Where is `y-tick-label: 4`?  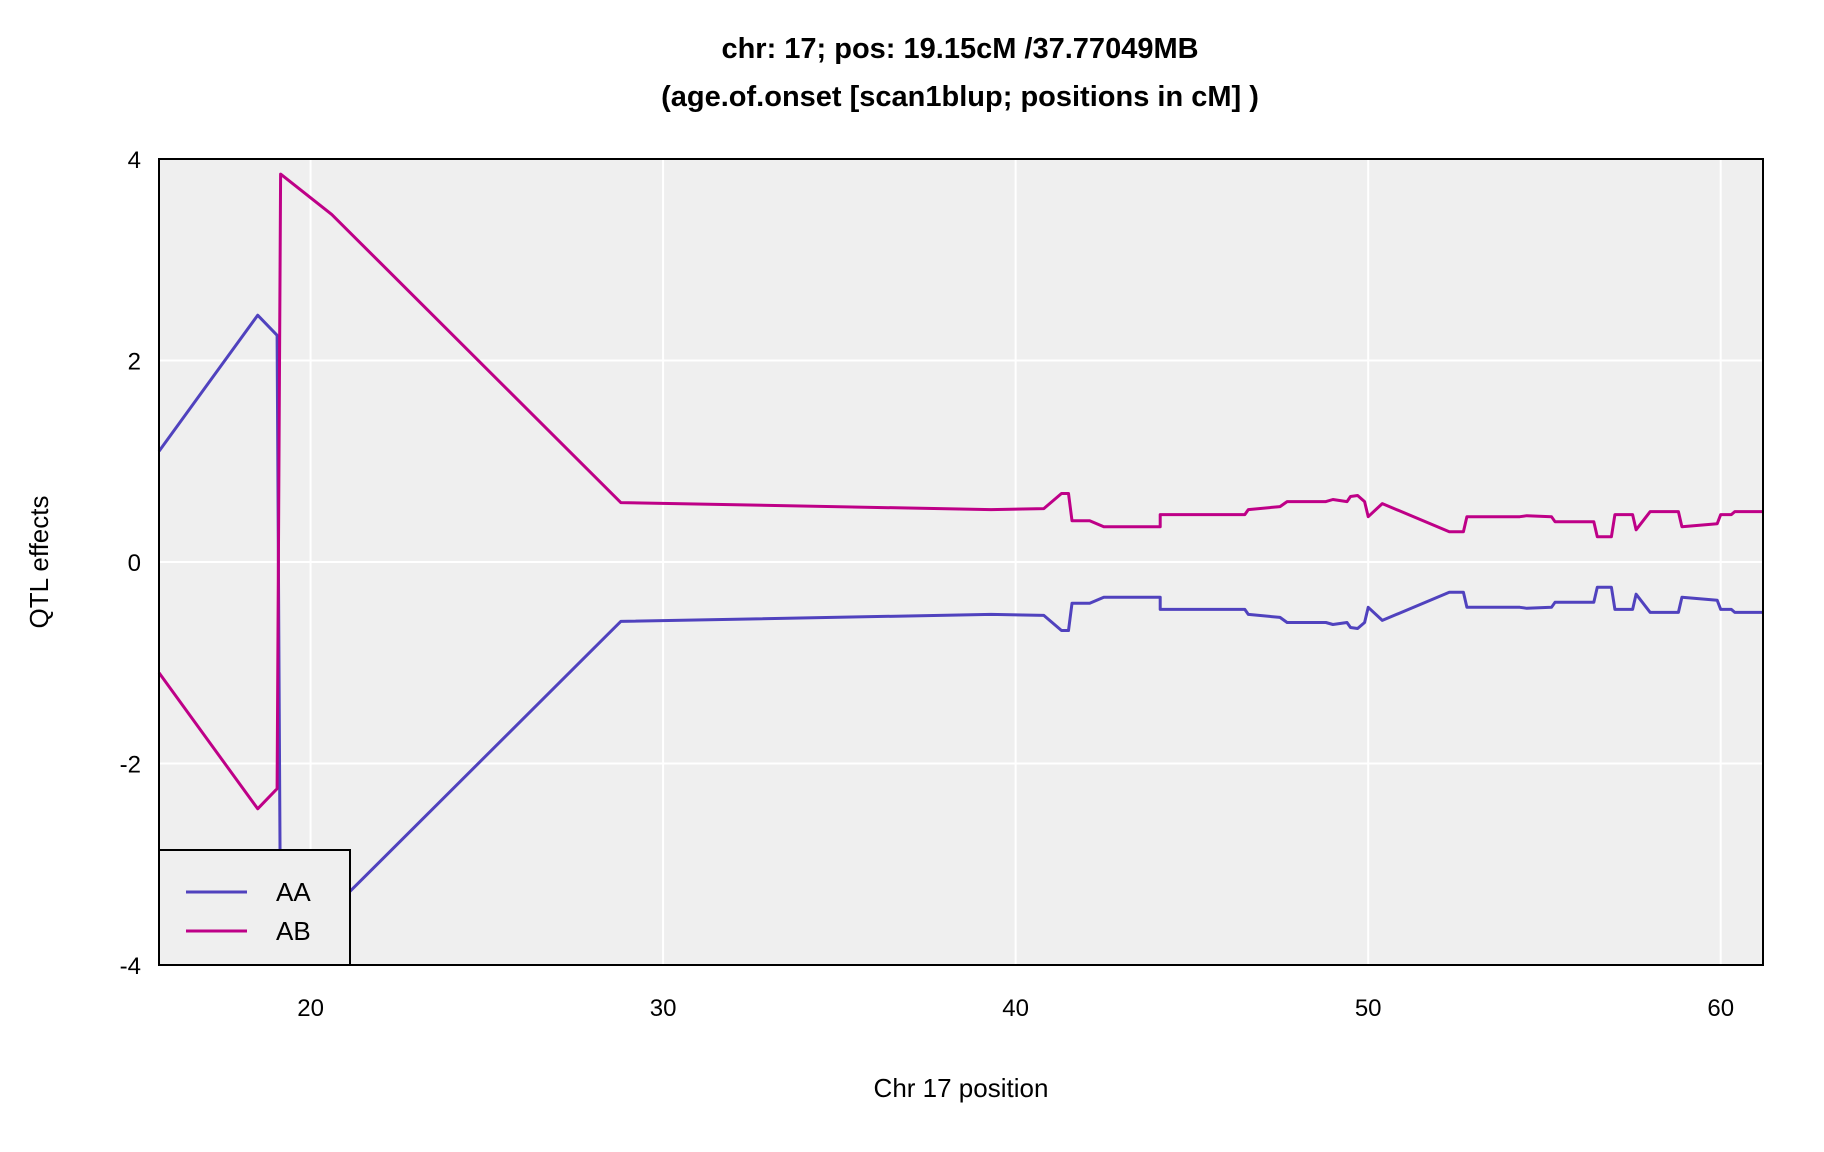
y-tick-label: 4 is located at coordinates (134, 160).